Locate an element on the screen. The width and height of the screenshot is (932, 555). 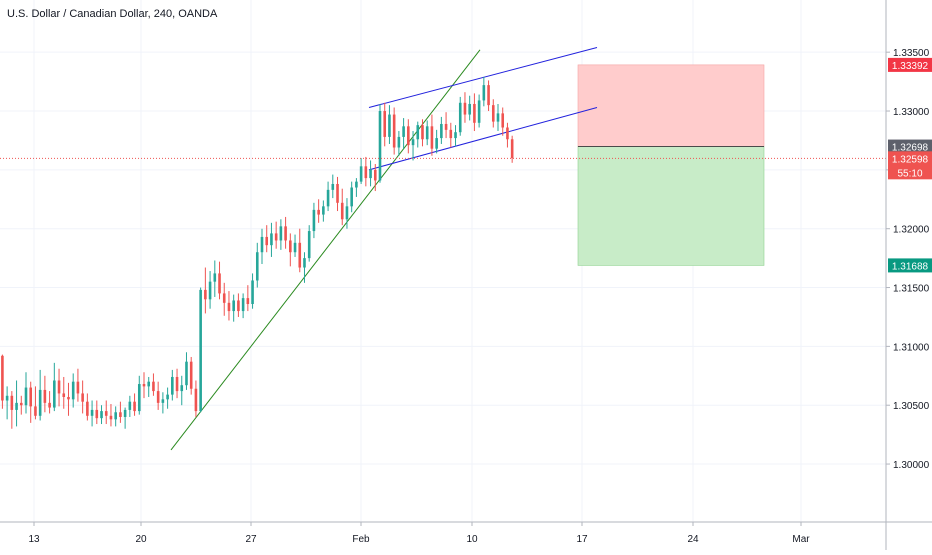
y-tick-label: 1.31500 is located at coordinates (911, 289).